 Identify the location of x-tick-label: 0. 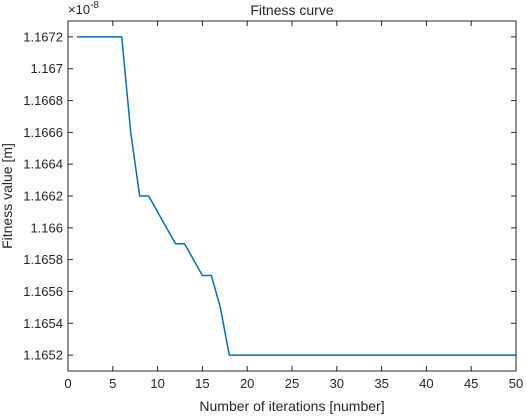
(67, 383).